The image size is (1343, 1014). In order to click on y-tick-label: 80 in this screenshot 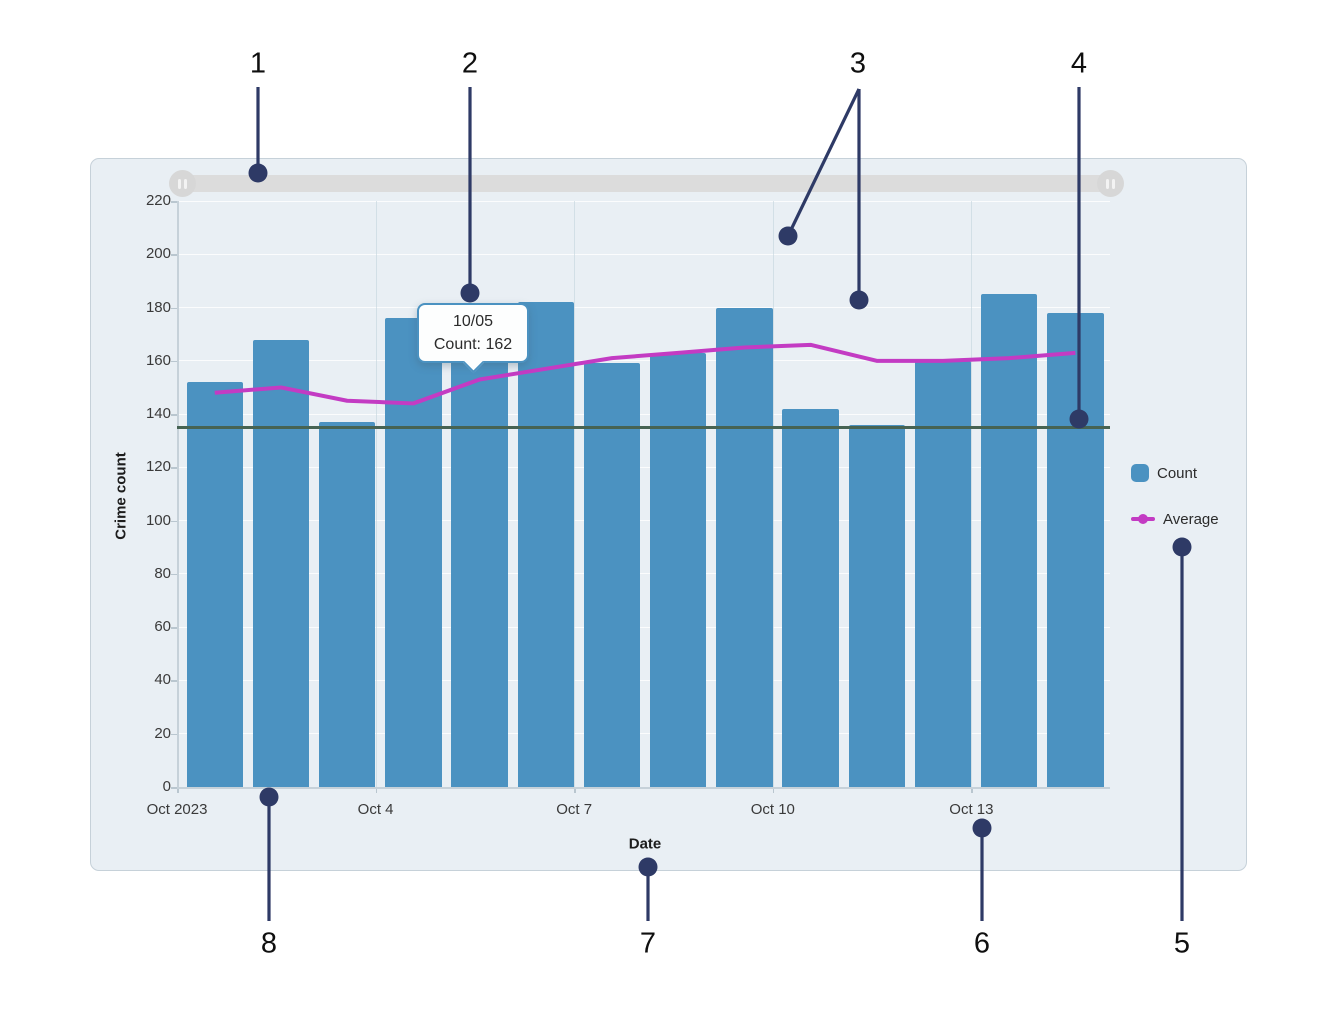, I will do `click(162, 573)`.